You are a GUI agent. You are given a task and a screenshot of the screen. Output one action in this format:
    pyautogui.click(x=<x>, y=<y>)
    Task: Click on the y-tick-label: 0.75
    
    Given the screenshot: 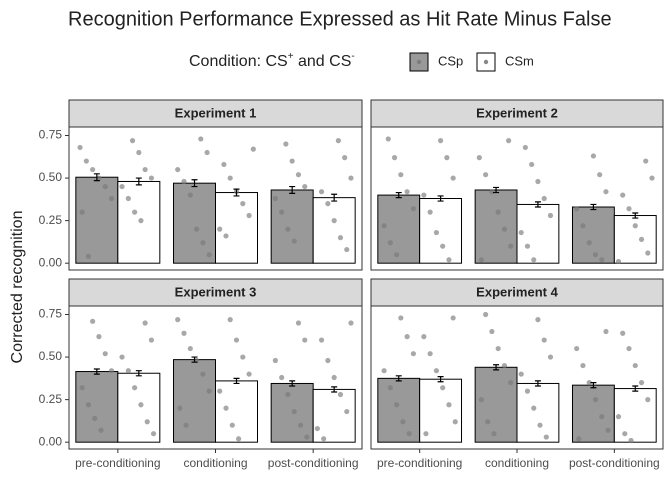 What is the action you would take?
    pyautogui.click(x=51, y=314)
    